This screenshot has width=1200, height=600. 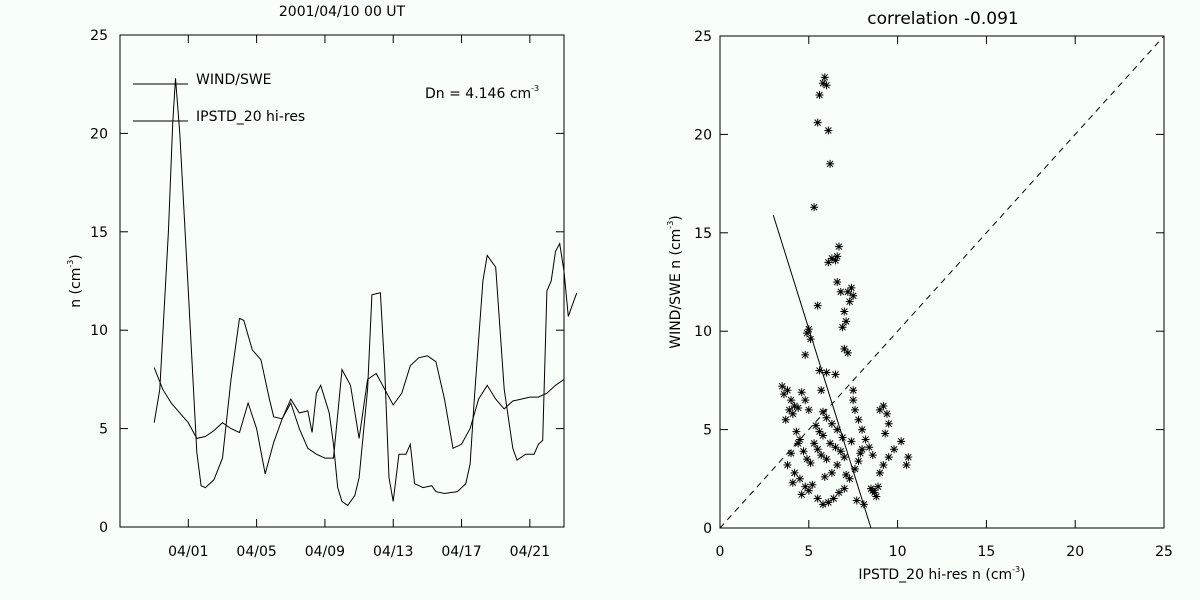 What do you see at coordinates (325, 552) in the screenshot?
I see `left-x-tick-label: 04/09` at bounding box center [325, 552].